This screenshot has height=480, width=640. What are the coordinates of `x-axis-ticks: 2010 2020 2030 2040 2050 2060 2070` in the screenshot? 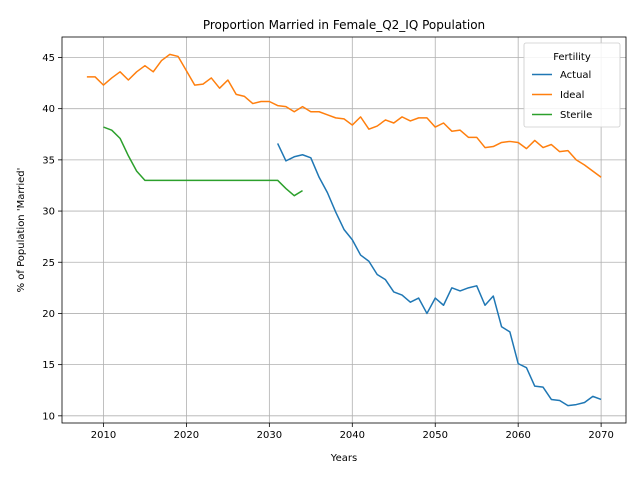 It's located at (352, 432).